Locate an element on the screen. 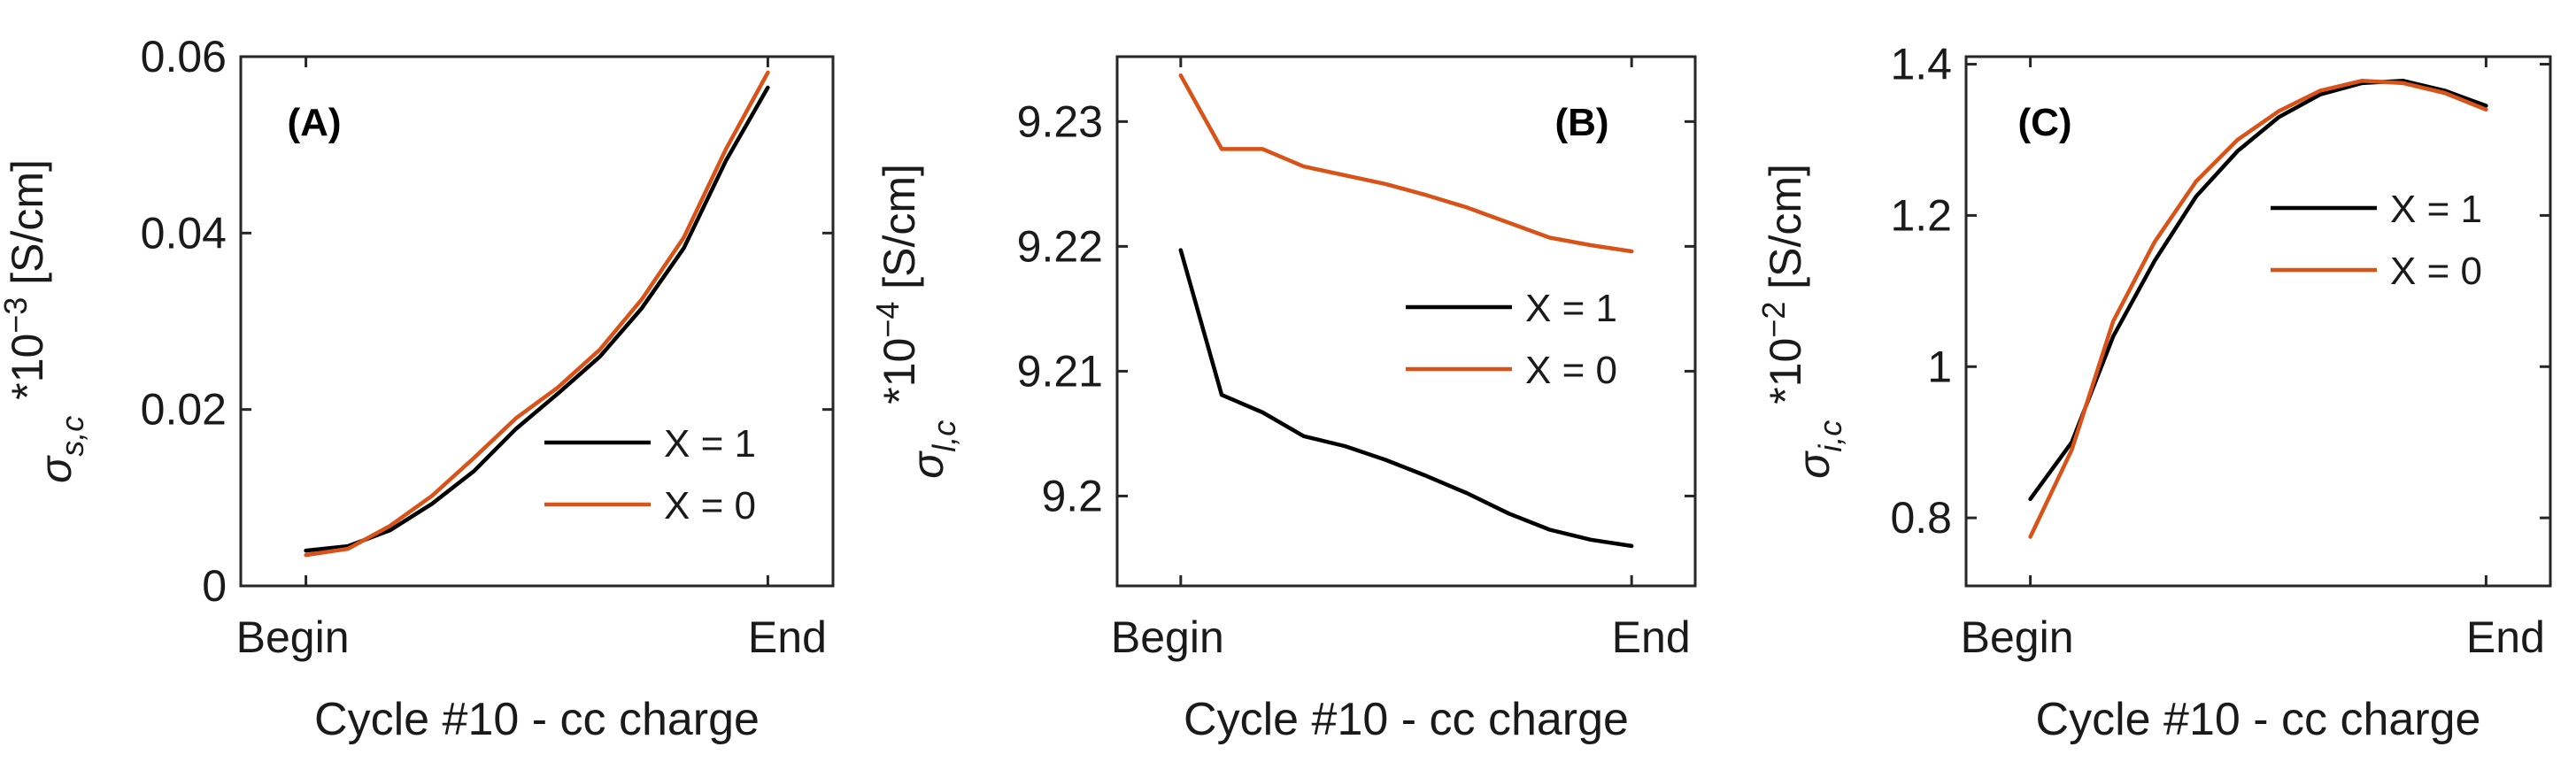  y-tick-label: 1.4 is located at coordinates (1921, 65).